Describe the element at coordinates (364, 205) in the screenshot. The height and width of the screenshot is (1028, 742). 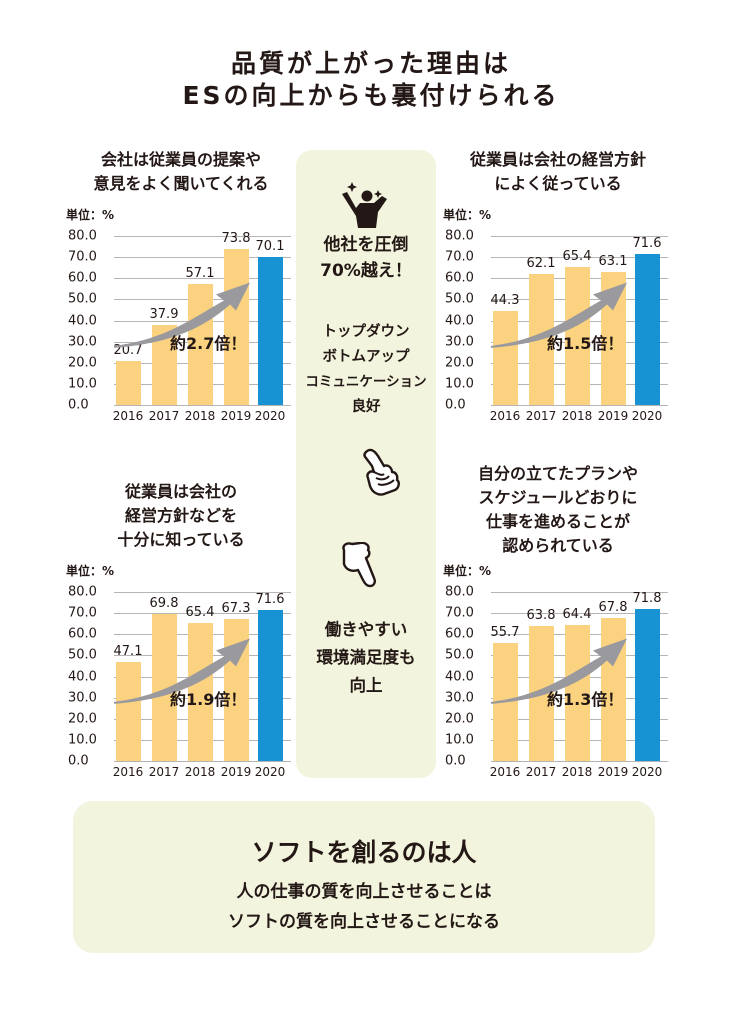
I see `cheering-person-icon` at that location.